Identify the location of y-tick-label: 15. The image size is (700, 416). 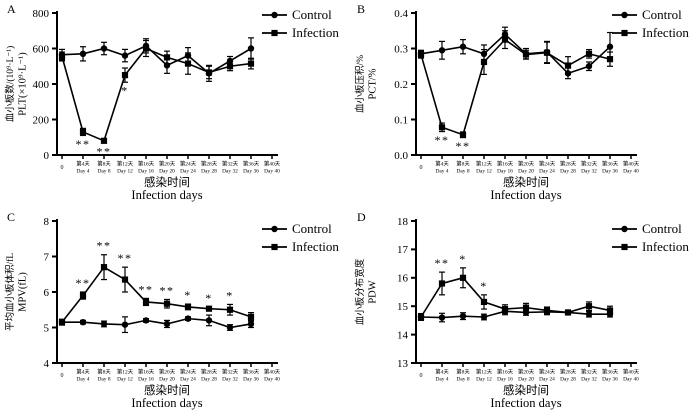
(403, 307).